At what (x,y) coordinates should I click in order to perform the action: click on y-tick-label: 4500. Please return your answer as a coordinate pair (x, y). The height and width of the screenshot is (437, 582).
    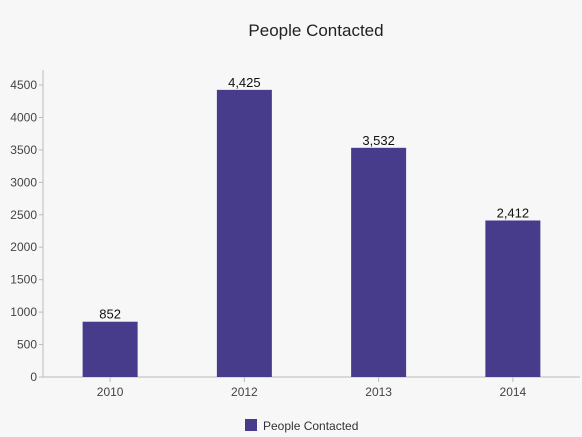
    Looking at the image, I should click on (23, 85).